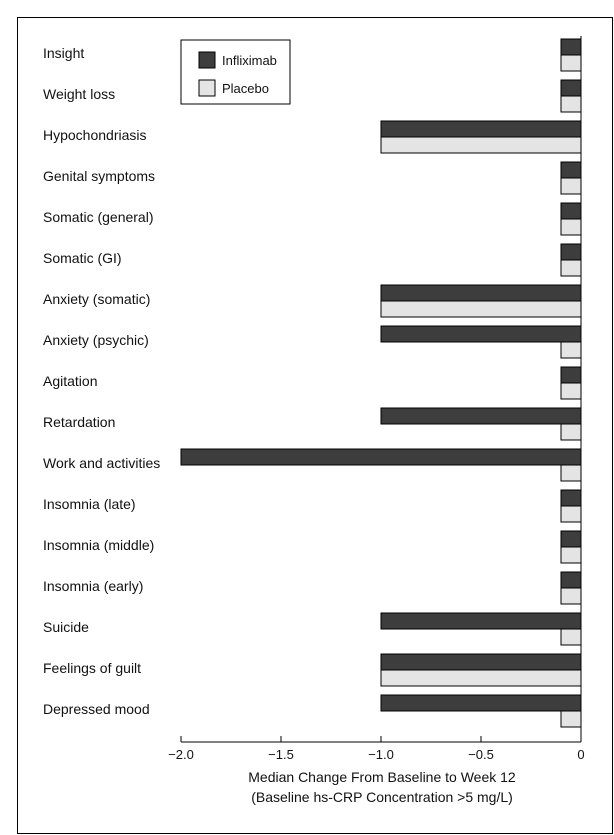  What do you see at coordinates (207, 88) in the screenshot?
I see `legend-swatch-placebo` at bounding box center [207, 88].